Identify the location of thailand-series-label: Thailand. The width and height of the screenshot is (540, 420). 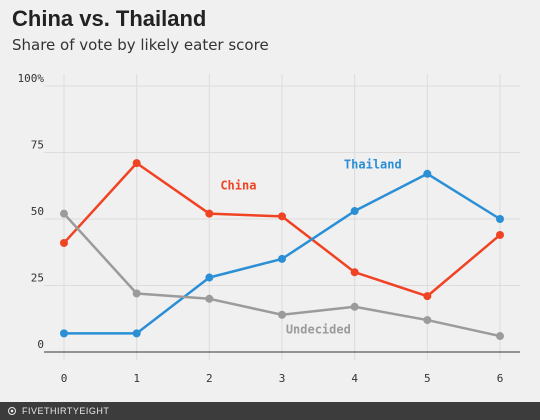
(373, 164).